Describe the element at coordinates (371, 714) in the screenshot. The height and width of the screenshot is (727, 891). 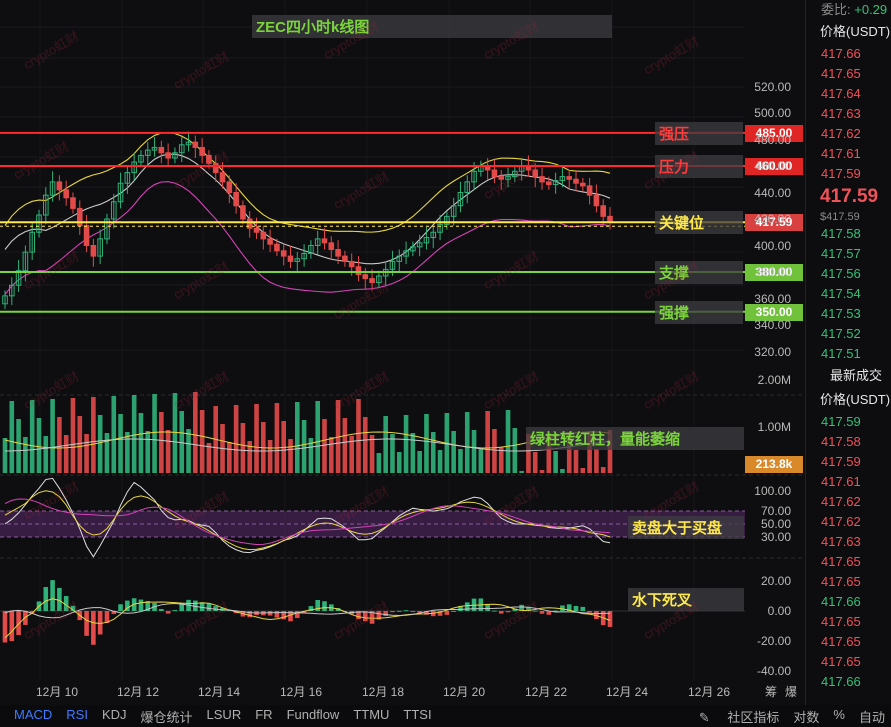
I see `indicator-tab: TTMU` at that location.